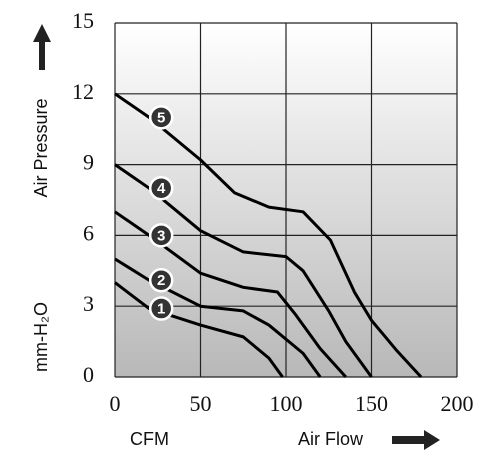 The image size is (500, 462). Describe the element at coordinates (201, 403) in the screenshot. I see `x-tick-label: 50` at that location.